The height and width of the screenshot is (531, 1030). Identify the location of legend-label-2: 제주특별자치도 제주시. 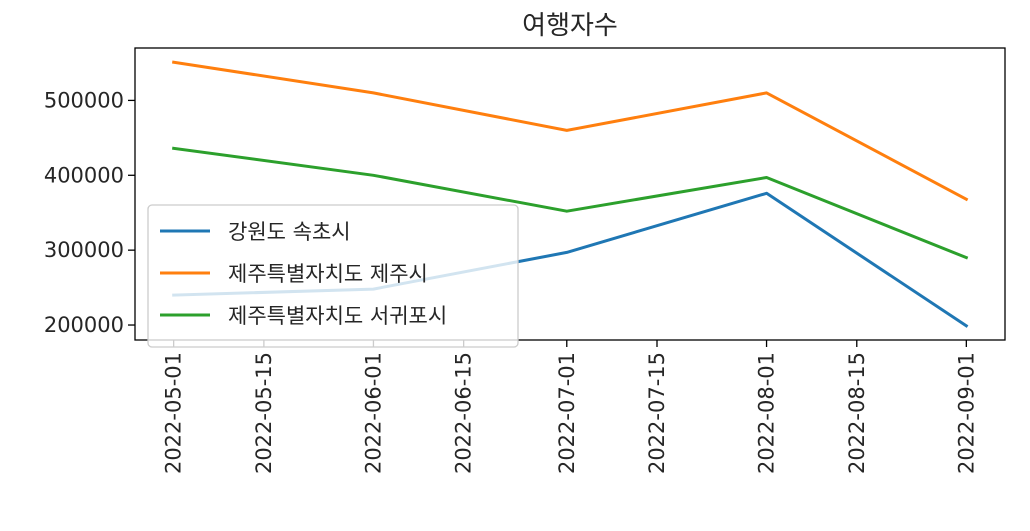
(328, 274).